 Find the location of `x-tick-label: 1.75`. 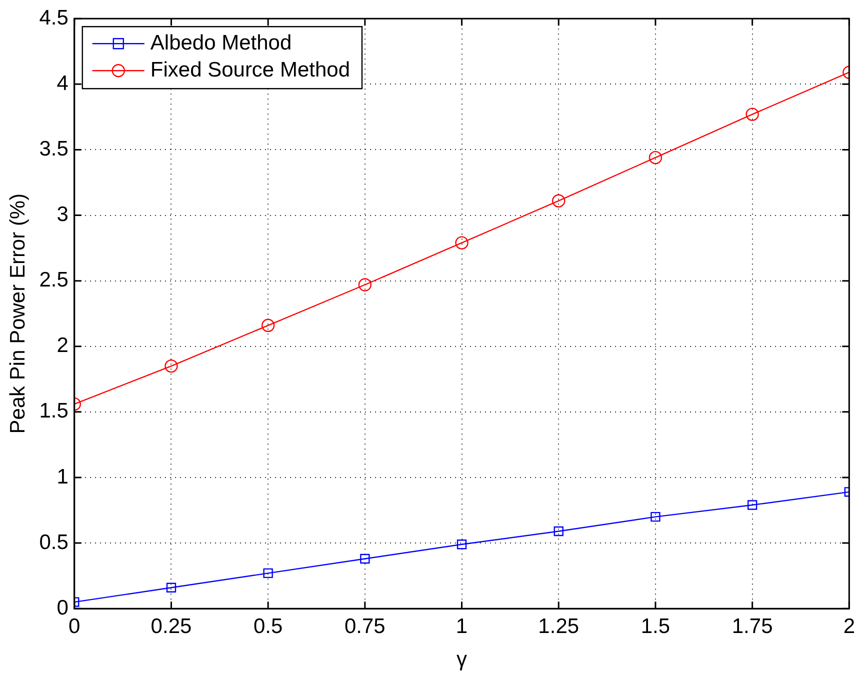

x-tick-label: 1.75 is located at coordinates (752, 626).